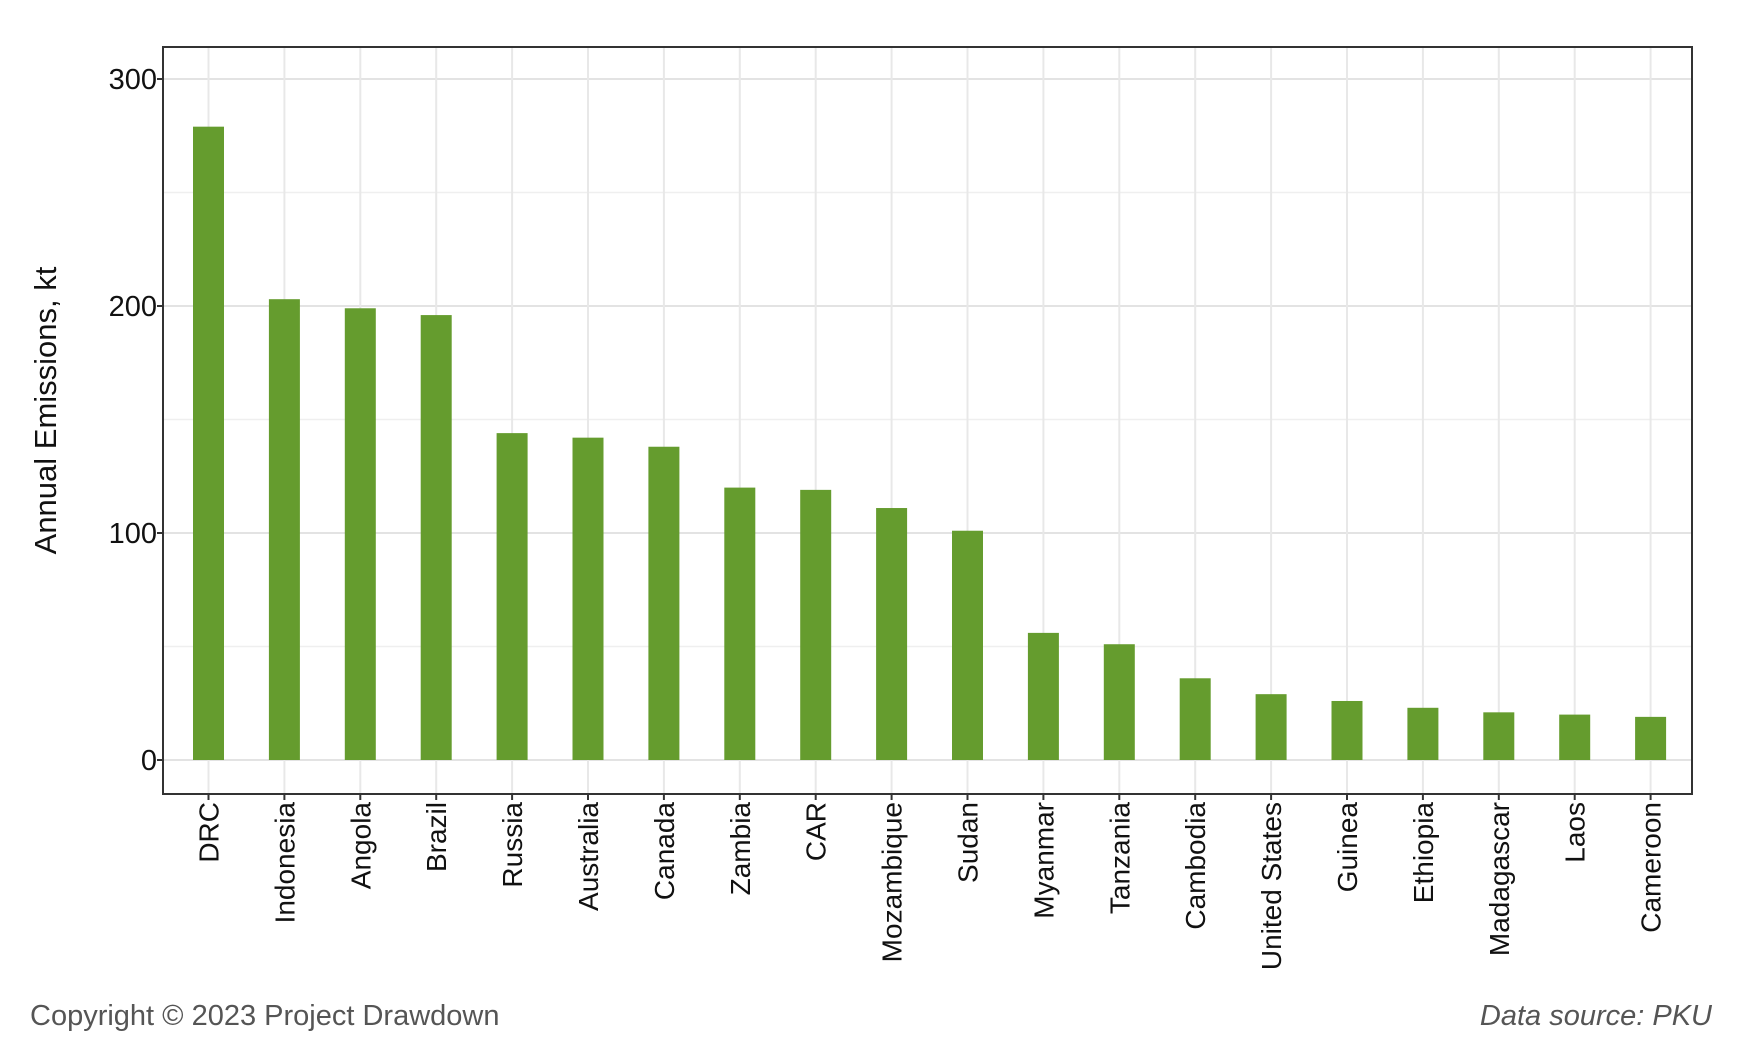  Describe the element at coordinates (133, 534) in the screenshot. I see `y-tick-label: 100` at that location.